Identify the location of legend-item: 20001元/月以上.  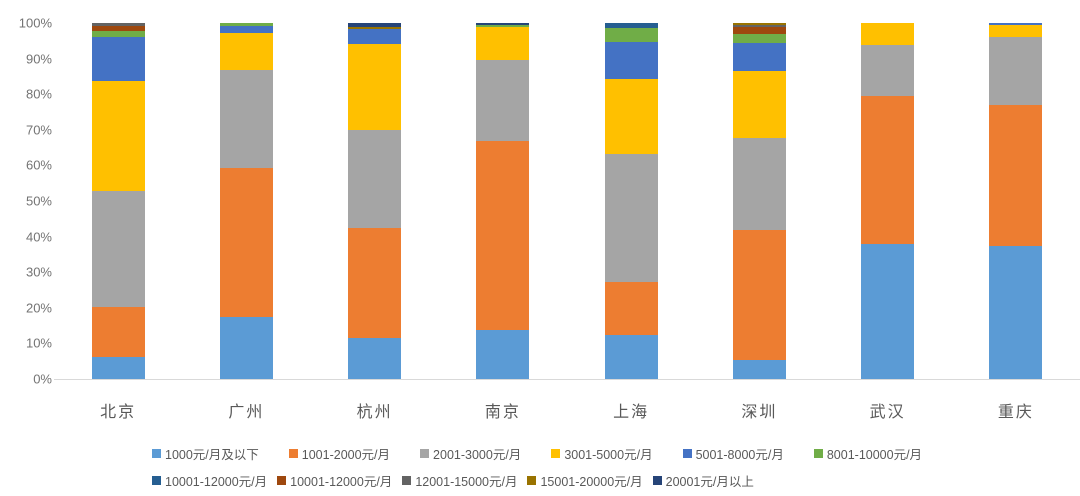
(703, 480).